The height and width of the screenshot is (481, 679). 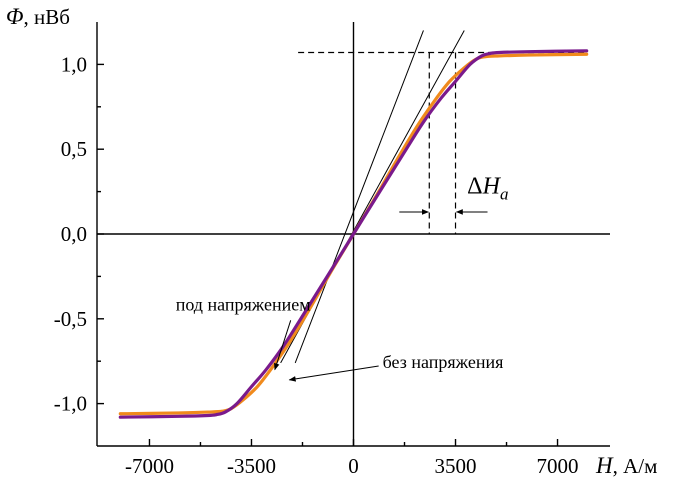 What do you see at coordinates (70, 404) in the screenshot?
I see `y-tick-label: -1,0` at bounding box center [70, 404].